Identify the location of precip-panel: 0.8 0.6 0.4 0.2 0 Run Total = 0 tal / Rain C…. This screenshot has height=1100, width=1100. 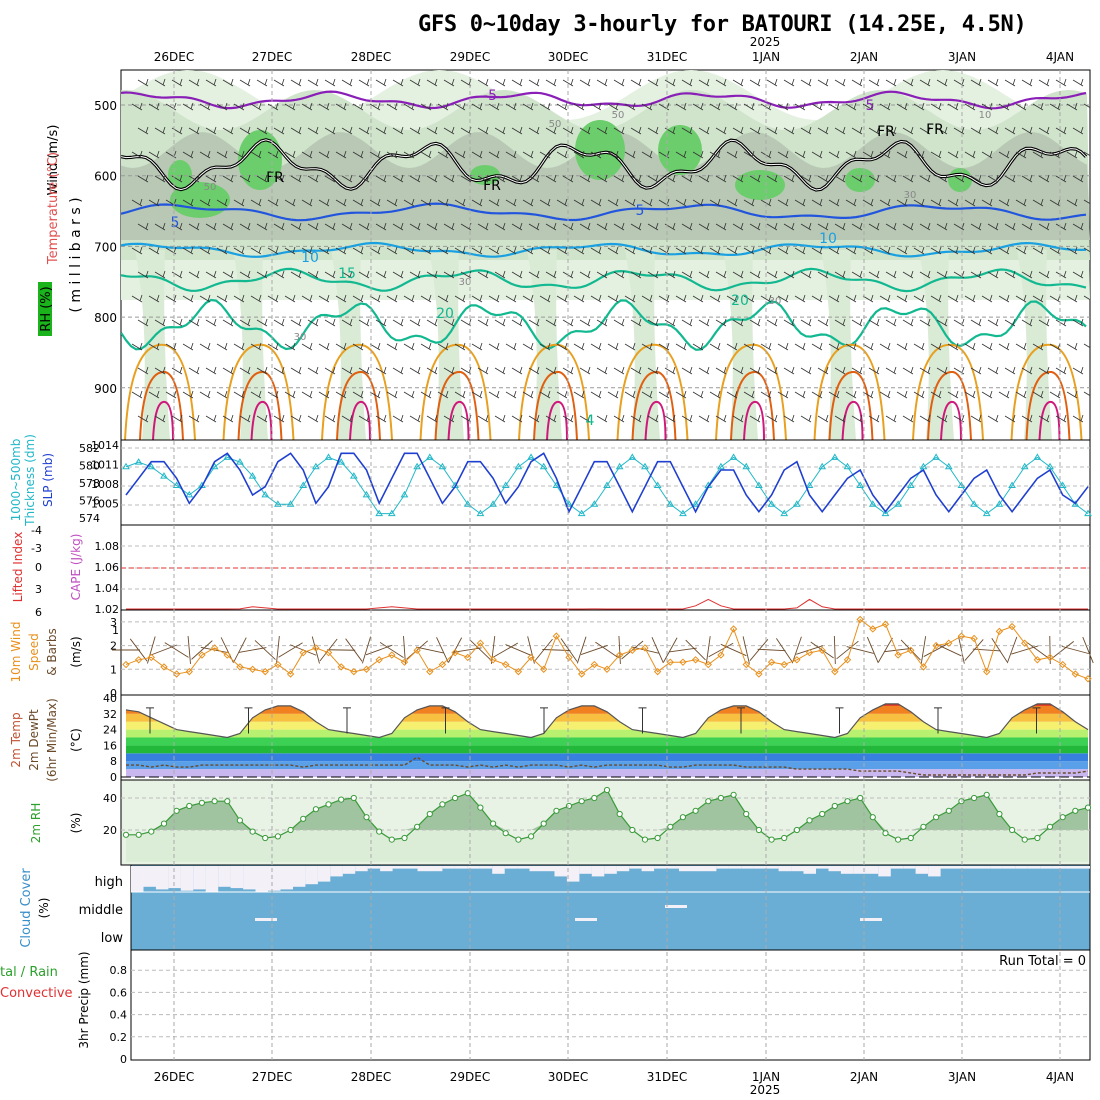
(545, 1007).